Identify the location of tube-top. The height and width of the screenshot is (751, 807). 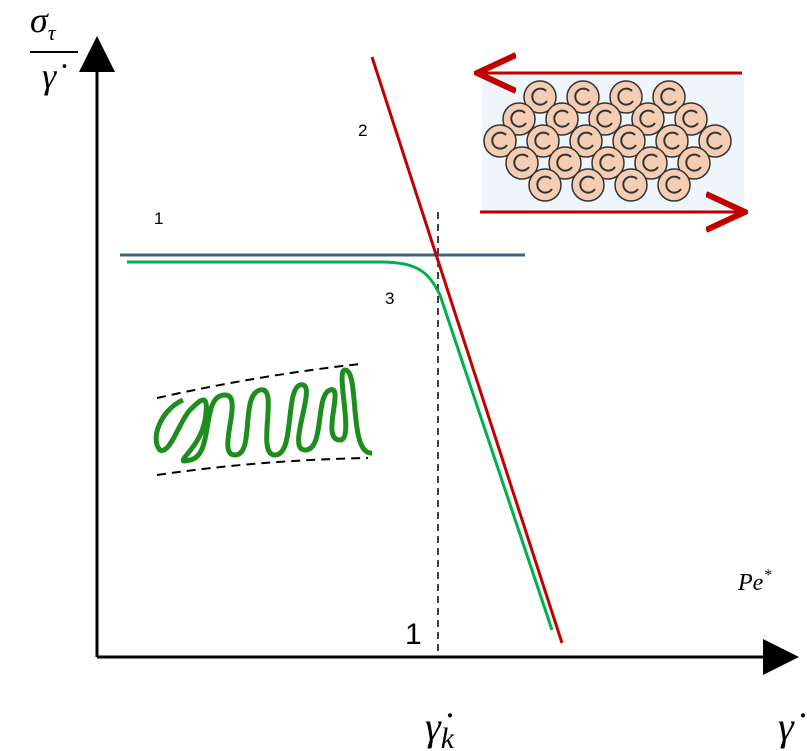
(258, 381).